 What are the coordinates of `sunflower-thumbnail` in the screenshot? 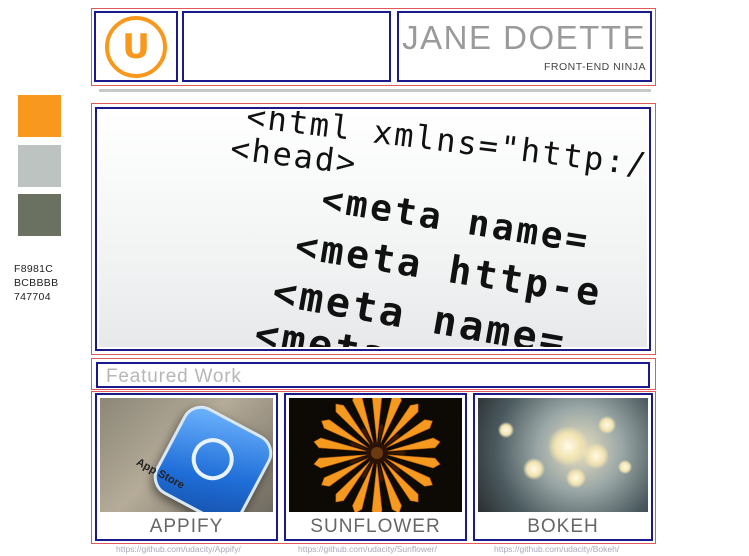 It's located at (375, 455).